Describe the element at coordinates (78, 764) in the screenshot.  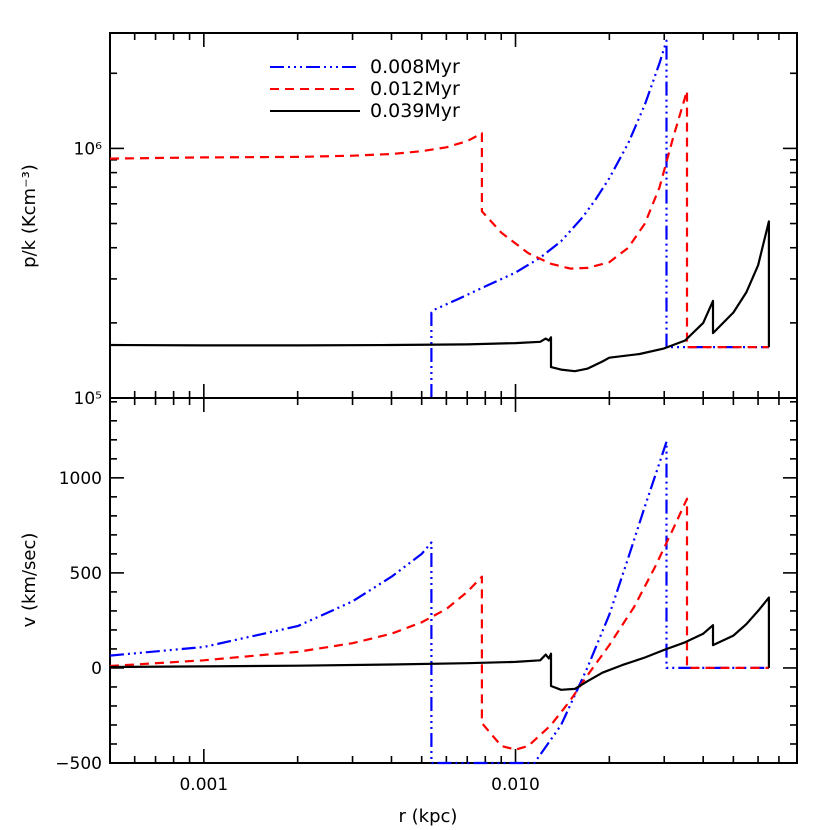
I see `velocity-y-tick-label: −500` at that location.